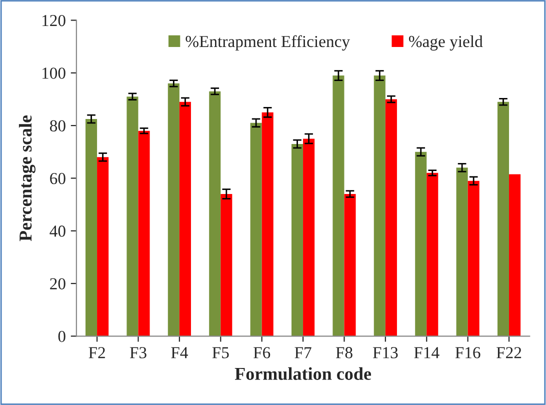 This screenshot has height=405, width=546. Describe the element at coordinates (58, 231) in the screenshot. I see `y-tick-label: 40` at that location.